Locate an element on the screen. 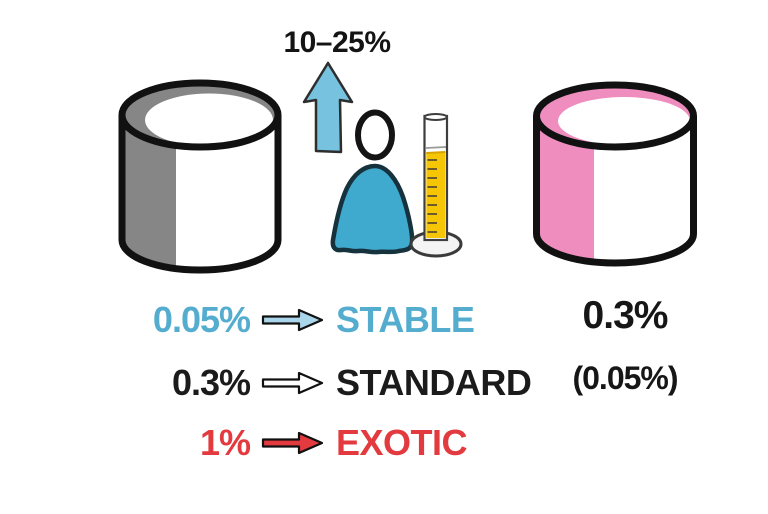 This screenshot has width=768, height=514. left-cylinder-outline is located at coordinates (200, 194).